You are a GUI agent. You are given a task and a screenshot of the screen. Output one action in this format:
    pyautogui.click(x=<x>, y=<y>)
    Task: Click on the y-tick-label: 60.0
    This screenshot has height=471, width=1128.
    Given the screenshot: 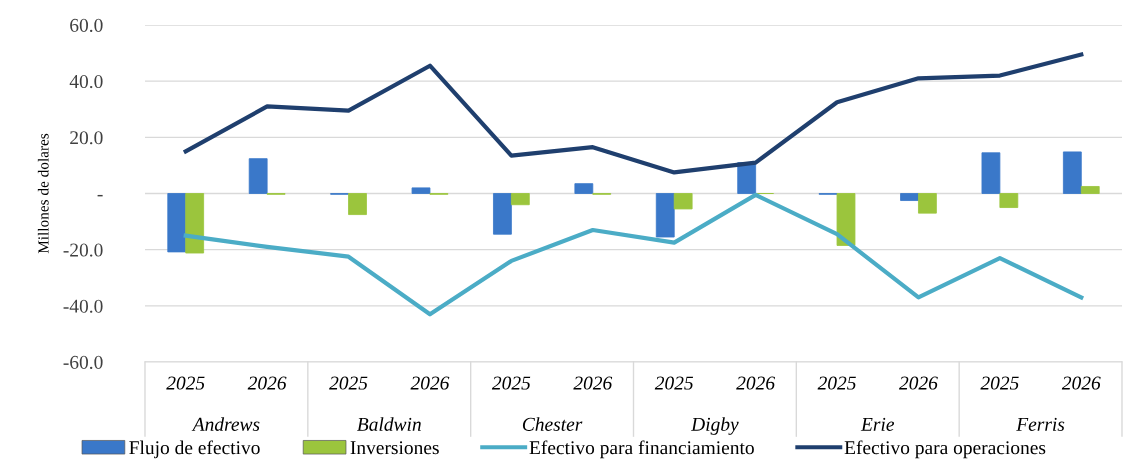 What is the action you would take?
    pyautogui.click(x=86, y=25)
    